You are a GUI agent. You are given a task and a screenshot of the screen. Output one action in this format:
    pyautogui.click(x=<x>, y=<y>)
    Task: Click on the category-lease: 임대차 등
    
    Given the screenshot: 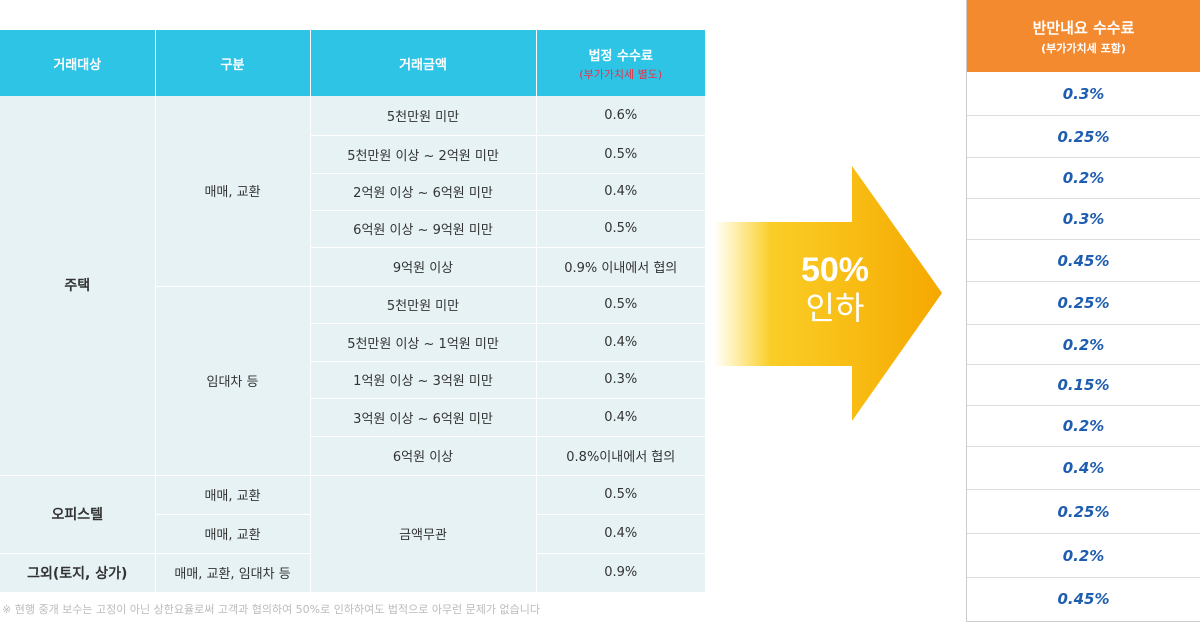 What is the action you would take?
    pyautogui.click(x=233, y=381)
    